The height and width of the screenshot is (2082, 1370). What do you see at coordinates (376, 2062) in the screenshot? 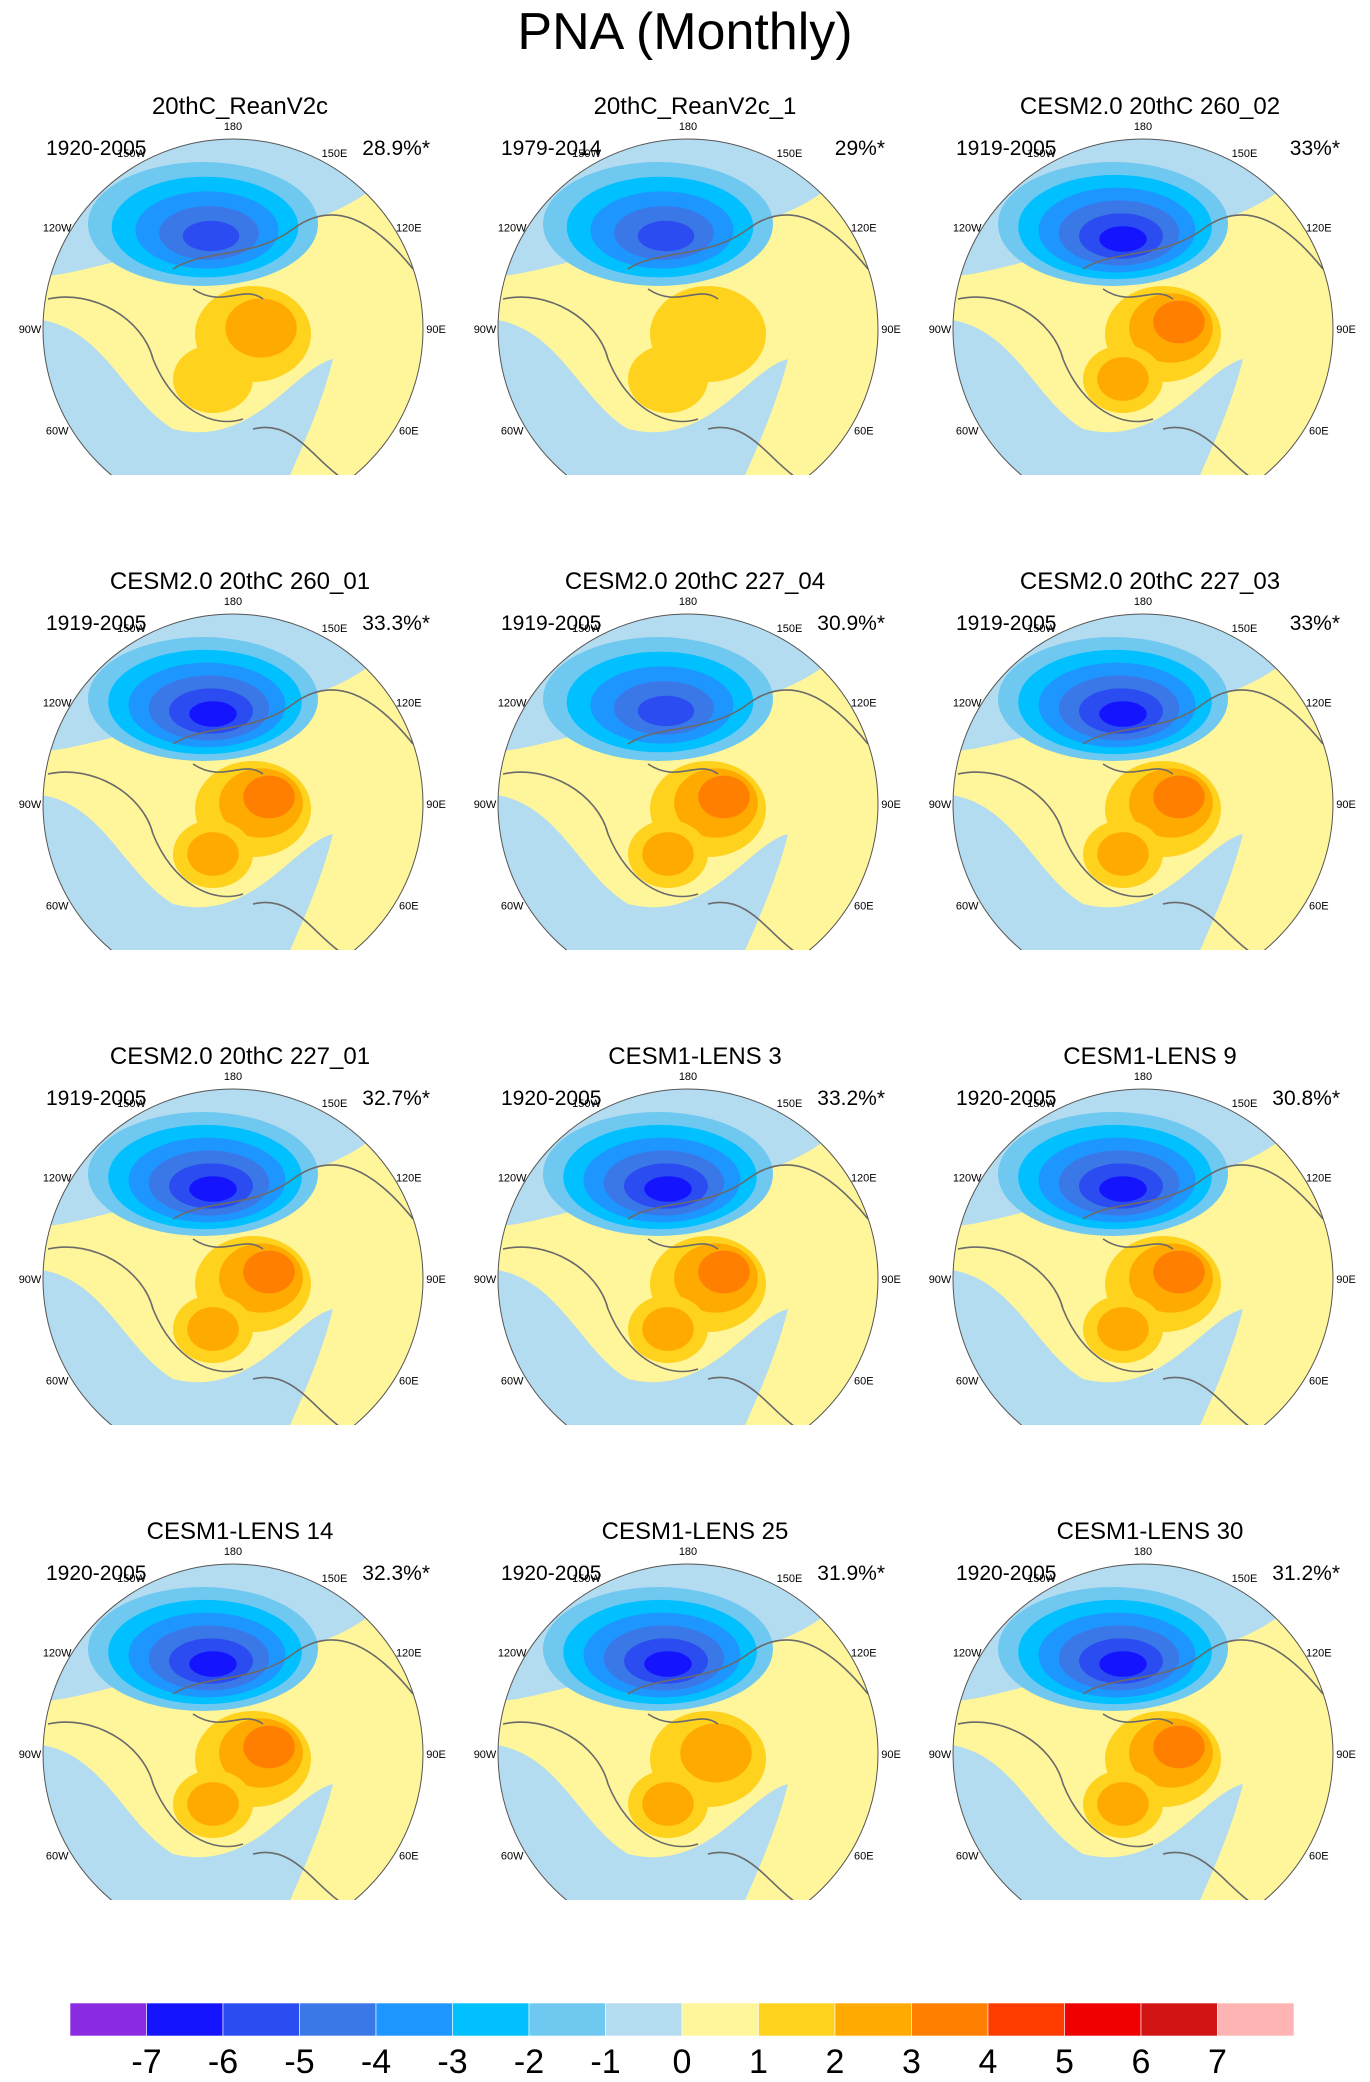
I see `colorbar-label: -4` at bounding box center [376, 2062].